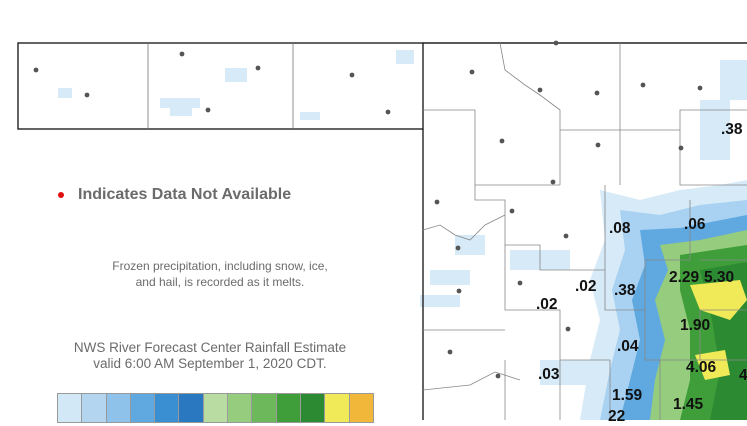 The height and width of the screenshot is (426, 747). I want to click on rain-value: 4.06, so click(701, 367).